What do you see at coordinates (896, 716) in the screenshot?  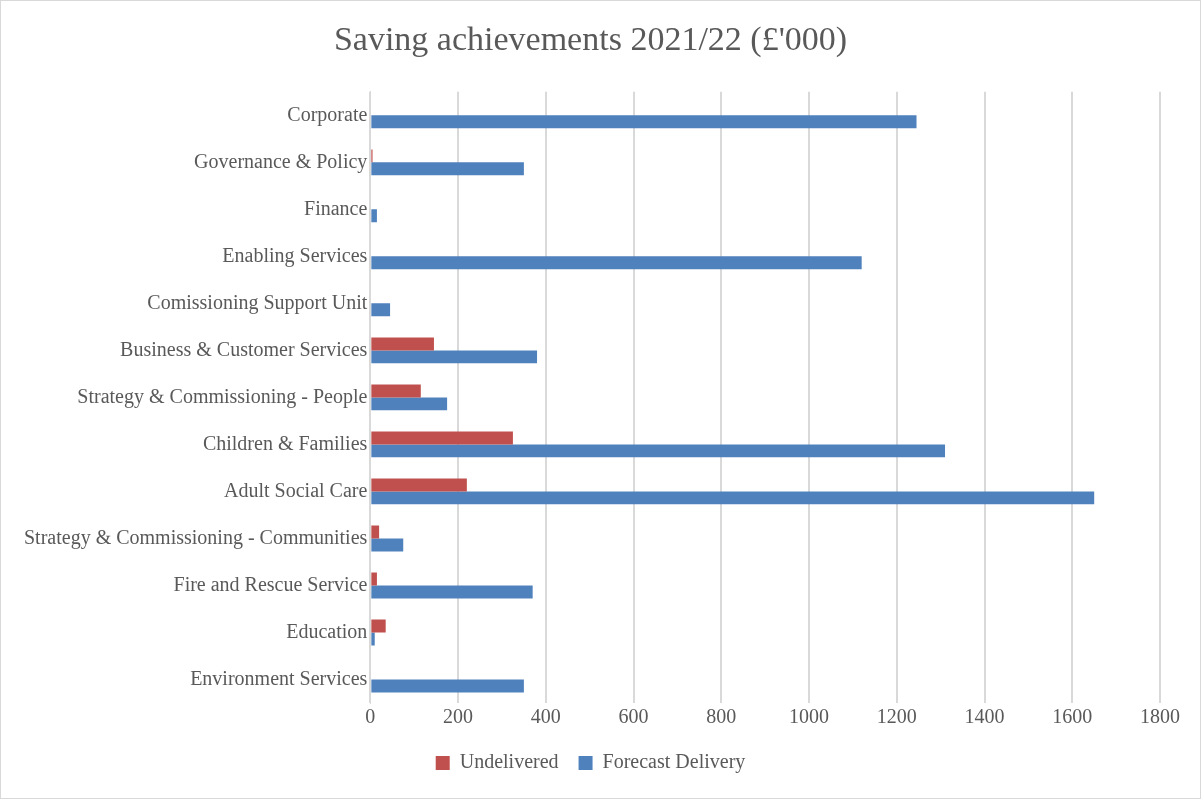 I see `x-tick-label: 1200` at bounding box center [896, 716].